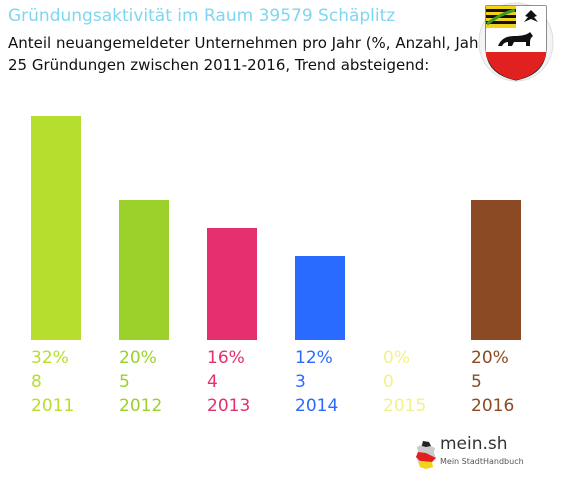 The width and height of the screenshot is (562, 482). What do you see at coordinates (496, 270) in the screenshot?
I see `bar-2016` at bounding box center [496, 270].